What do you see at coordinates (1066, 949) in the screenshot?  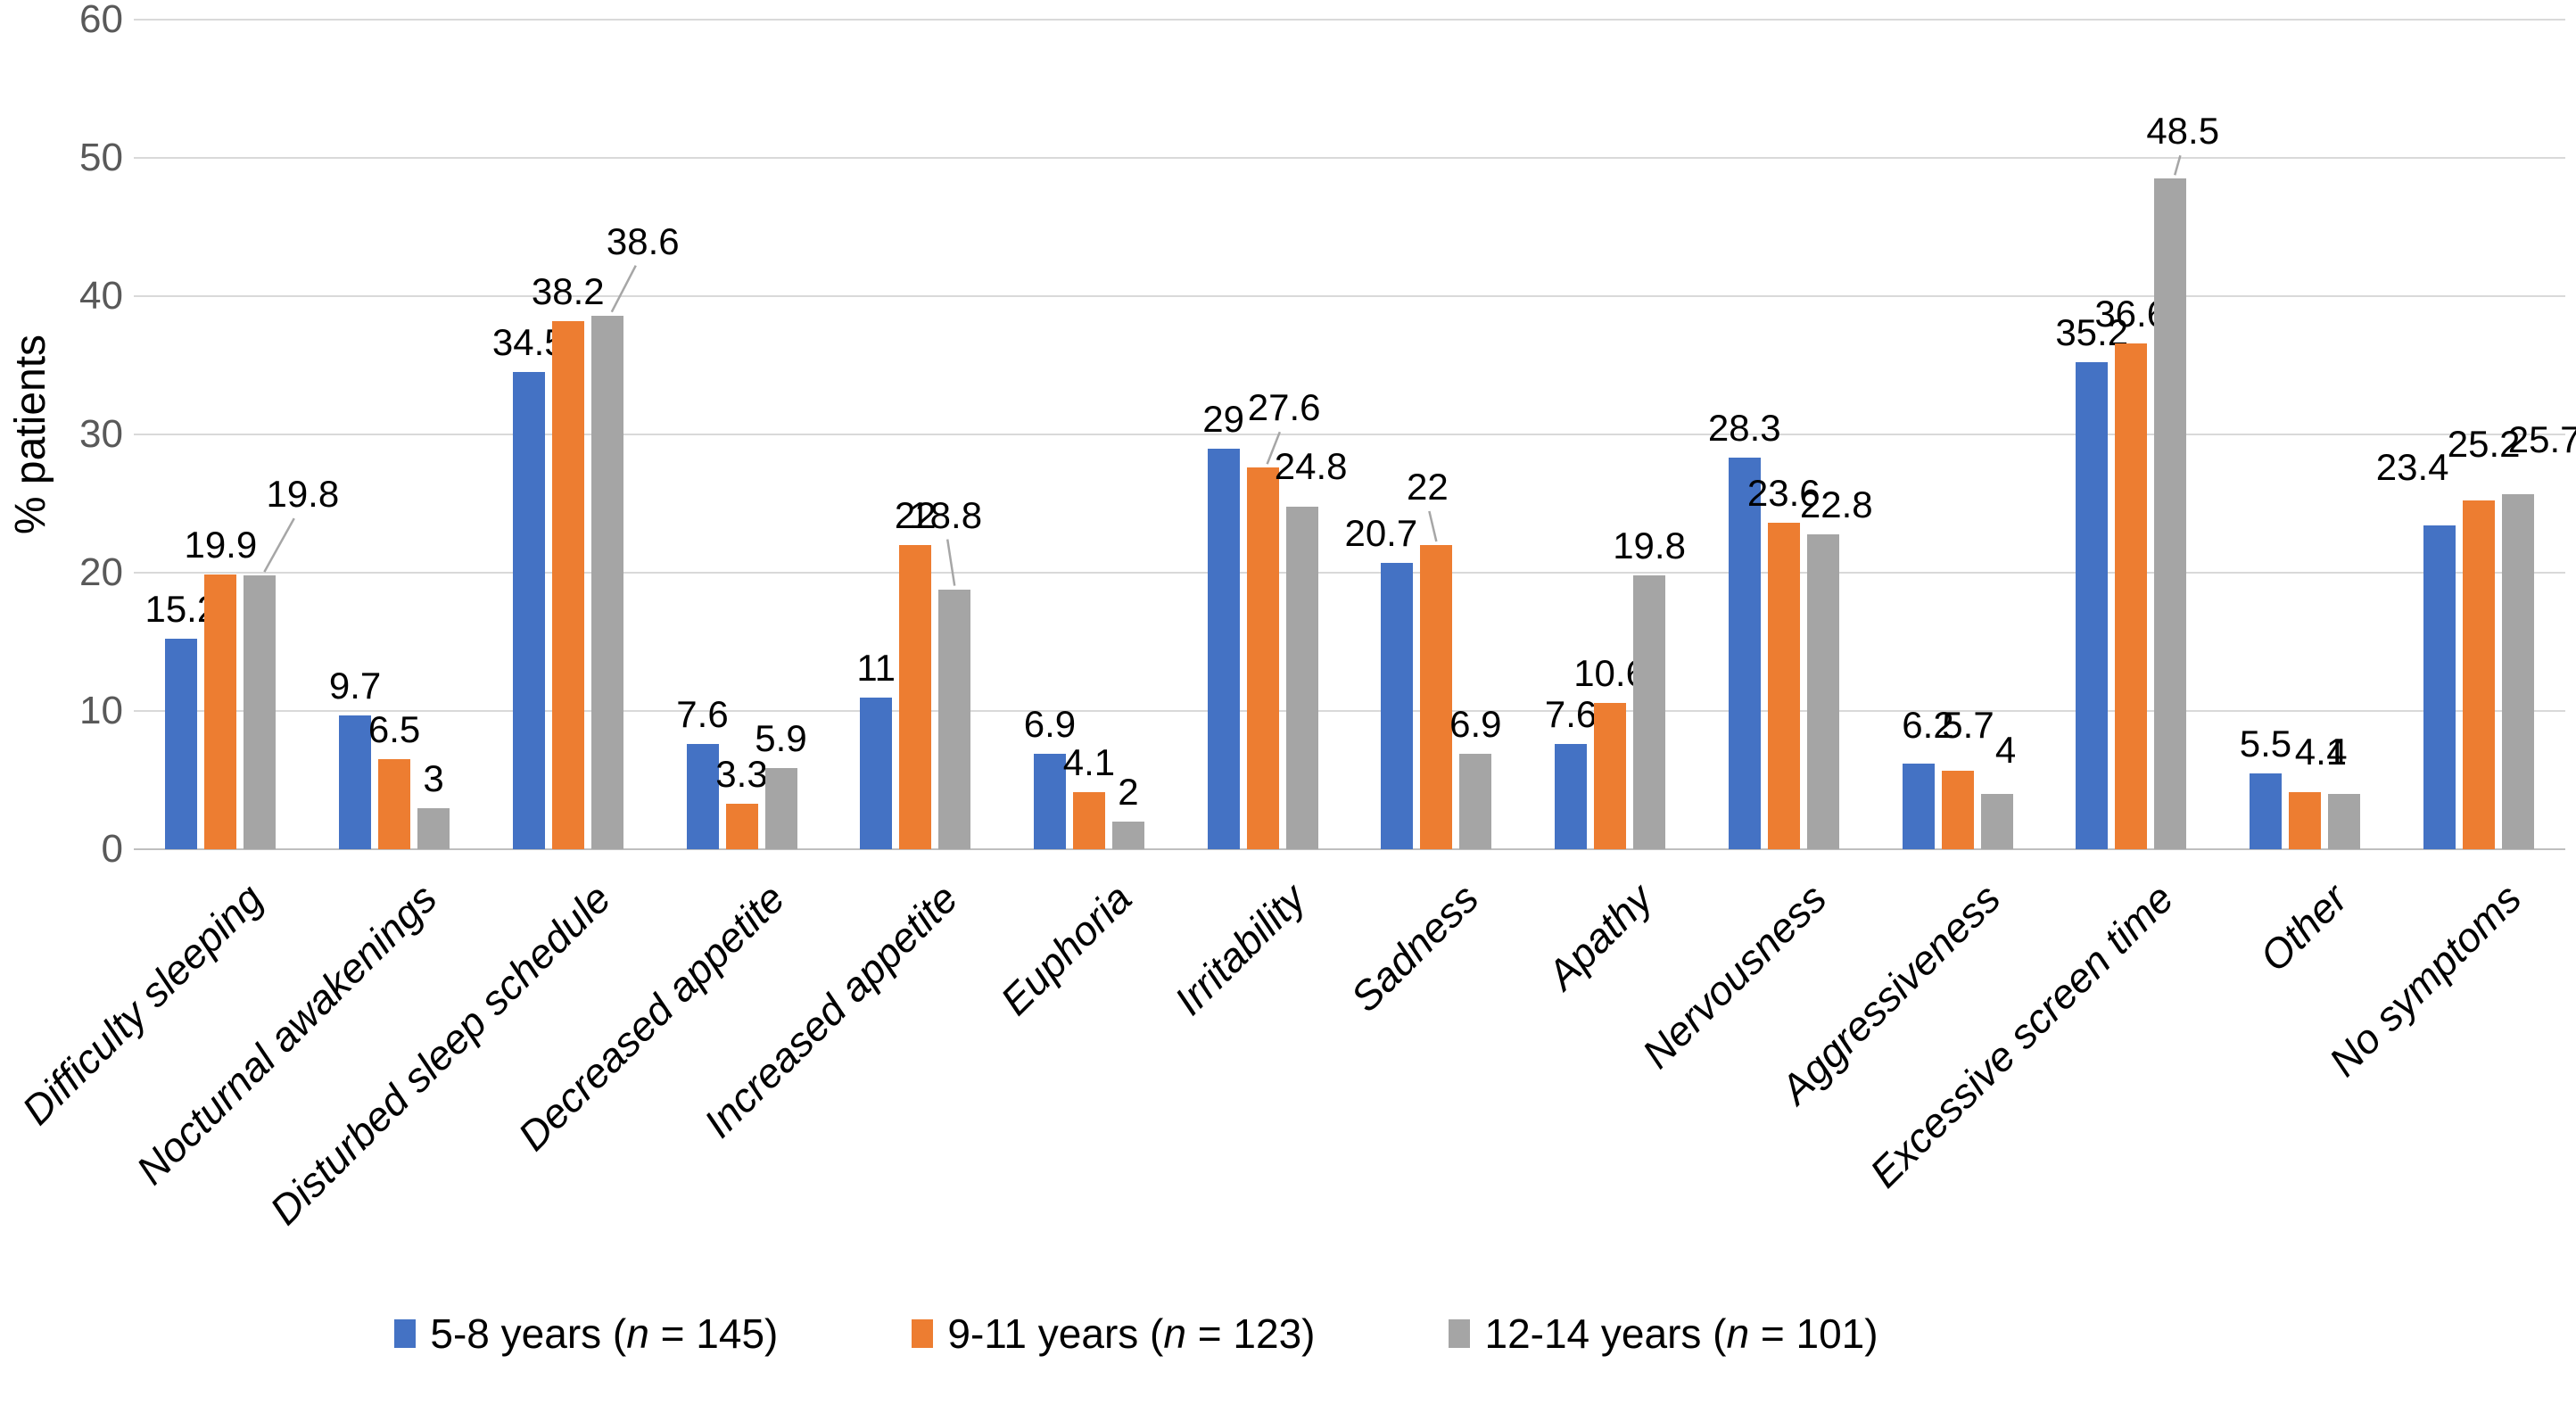 I see `x-category-label: Euphoria` at bounding box center [1066, 949].